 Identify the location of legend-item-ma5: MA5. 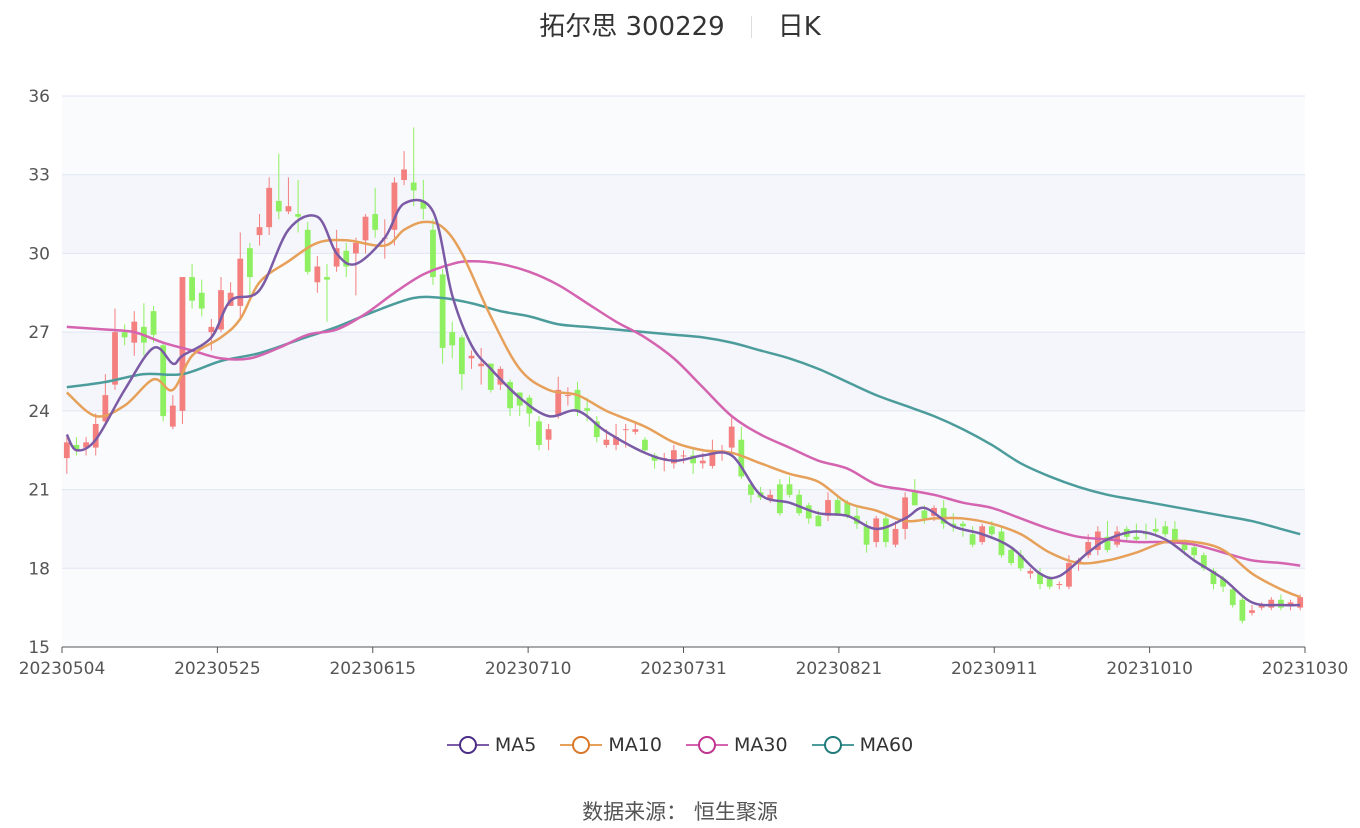
(491, 745).